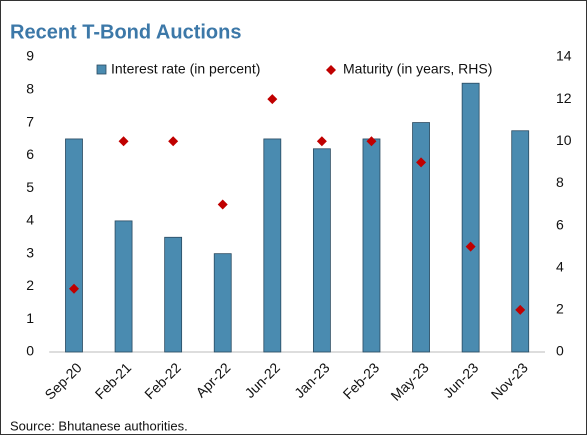 This screenshot has height=435, width=587. I want to click on chart-title: Recent T-Bond Auctions, so click(125, 32).